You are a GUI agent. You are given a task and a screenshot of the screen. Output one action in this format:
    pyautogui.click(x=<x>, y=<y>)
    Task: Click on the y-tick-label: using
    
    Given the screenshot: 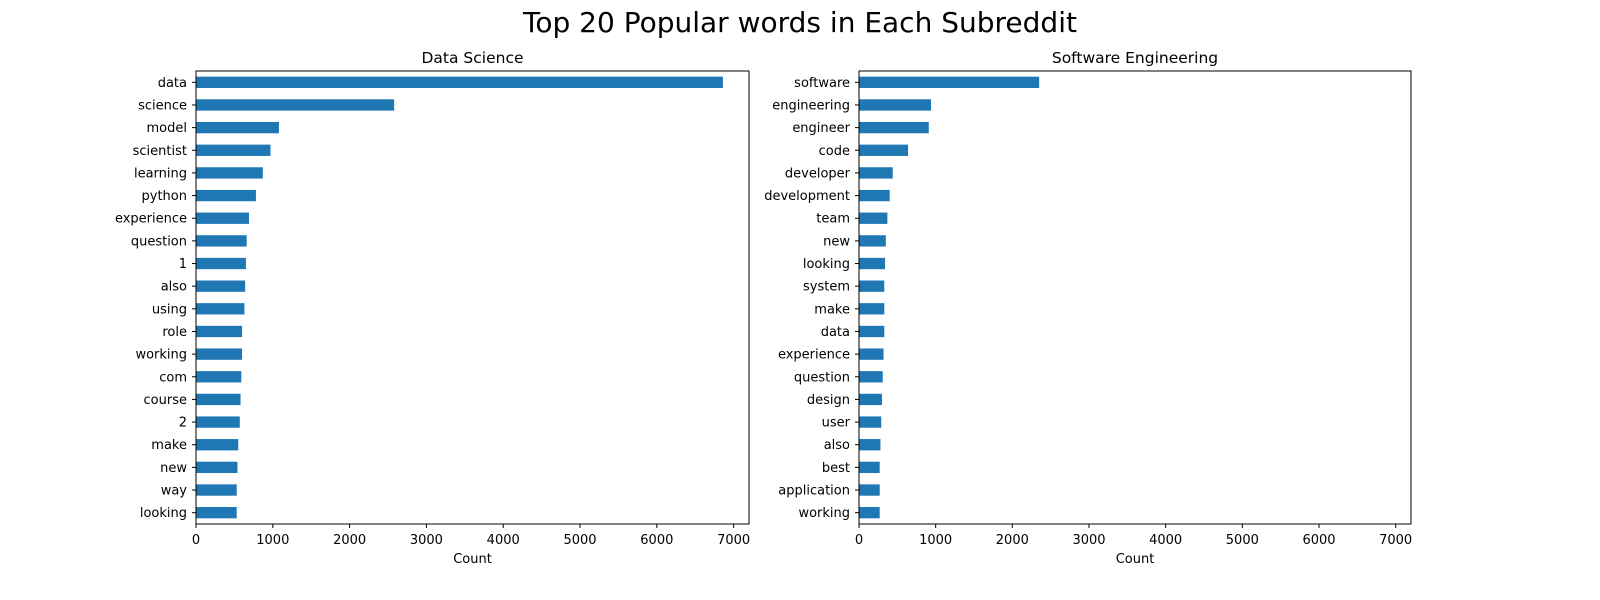 What is the action you would take?
    pyautogui.click(x=169, y=309)
    